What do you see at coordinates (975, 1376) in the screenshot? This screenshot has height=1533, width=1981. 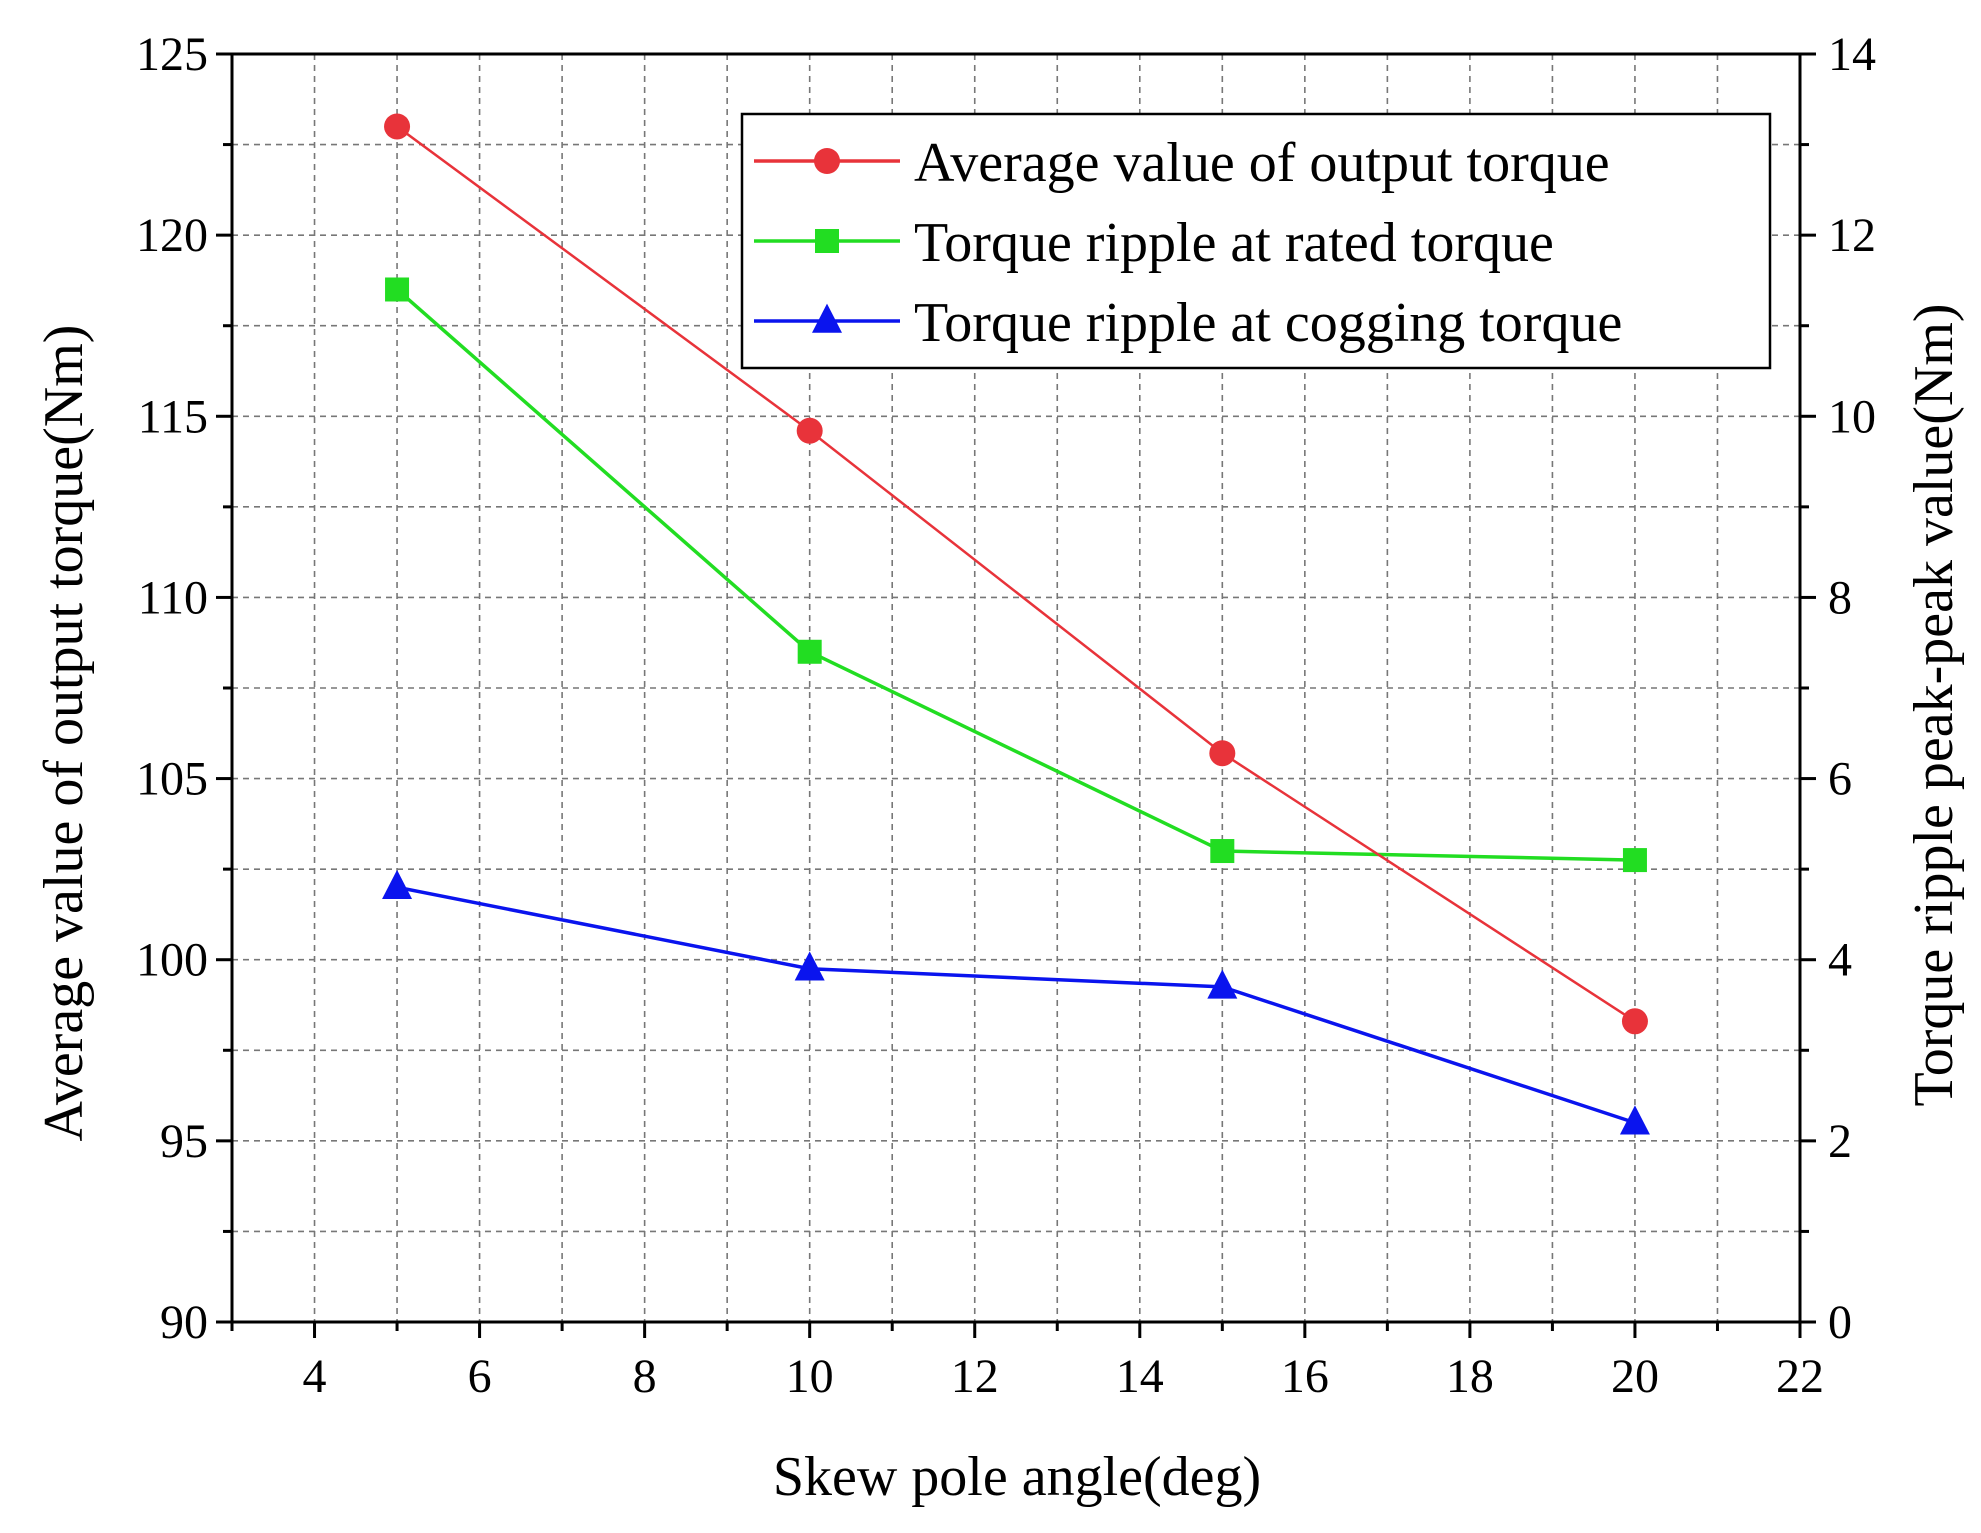 I see `x-tick-label: 12` at bounding box center [975, 1376].